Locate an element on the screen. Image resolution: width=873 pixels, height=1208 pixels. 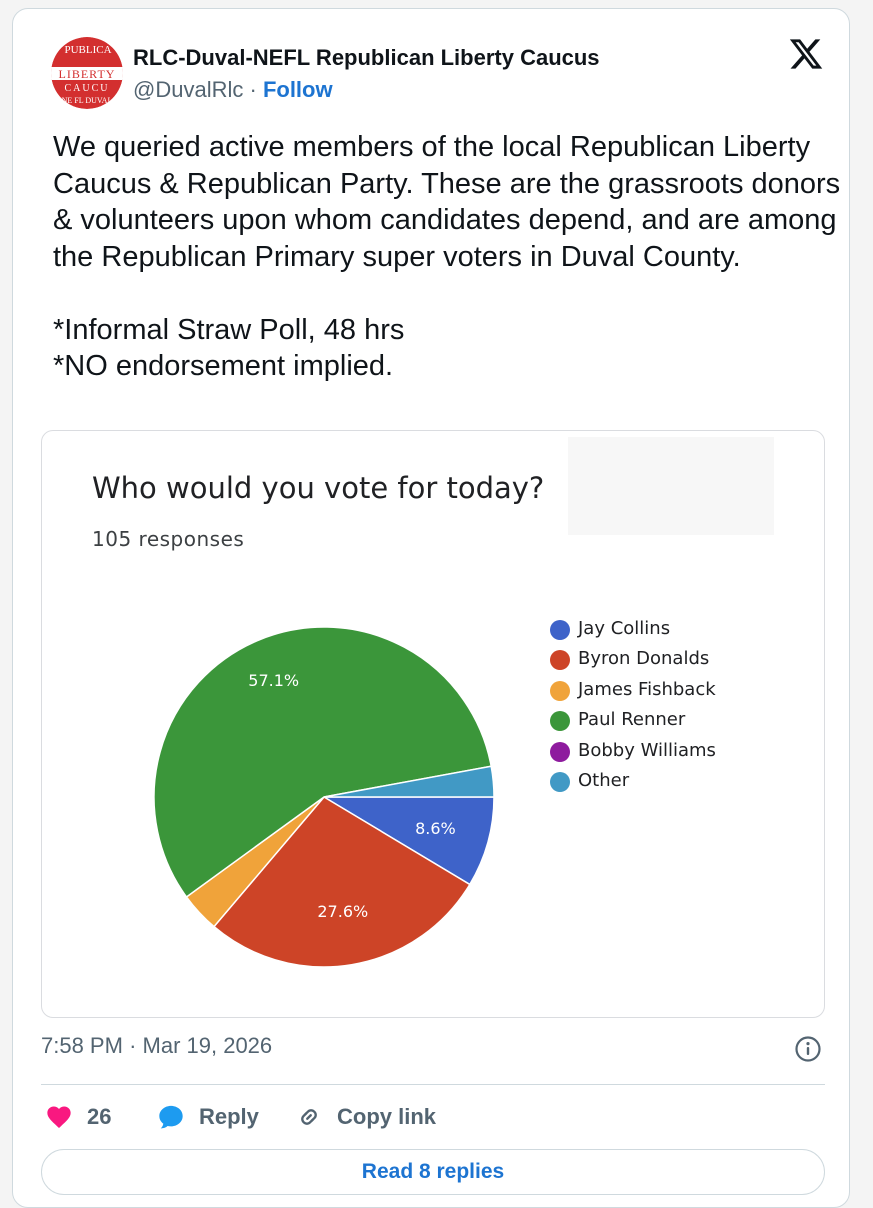
copy-link-label: Copy link is located at coordinates (386, 1117).